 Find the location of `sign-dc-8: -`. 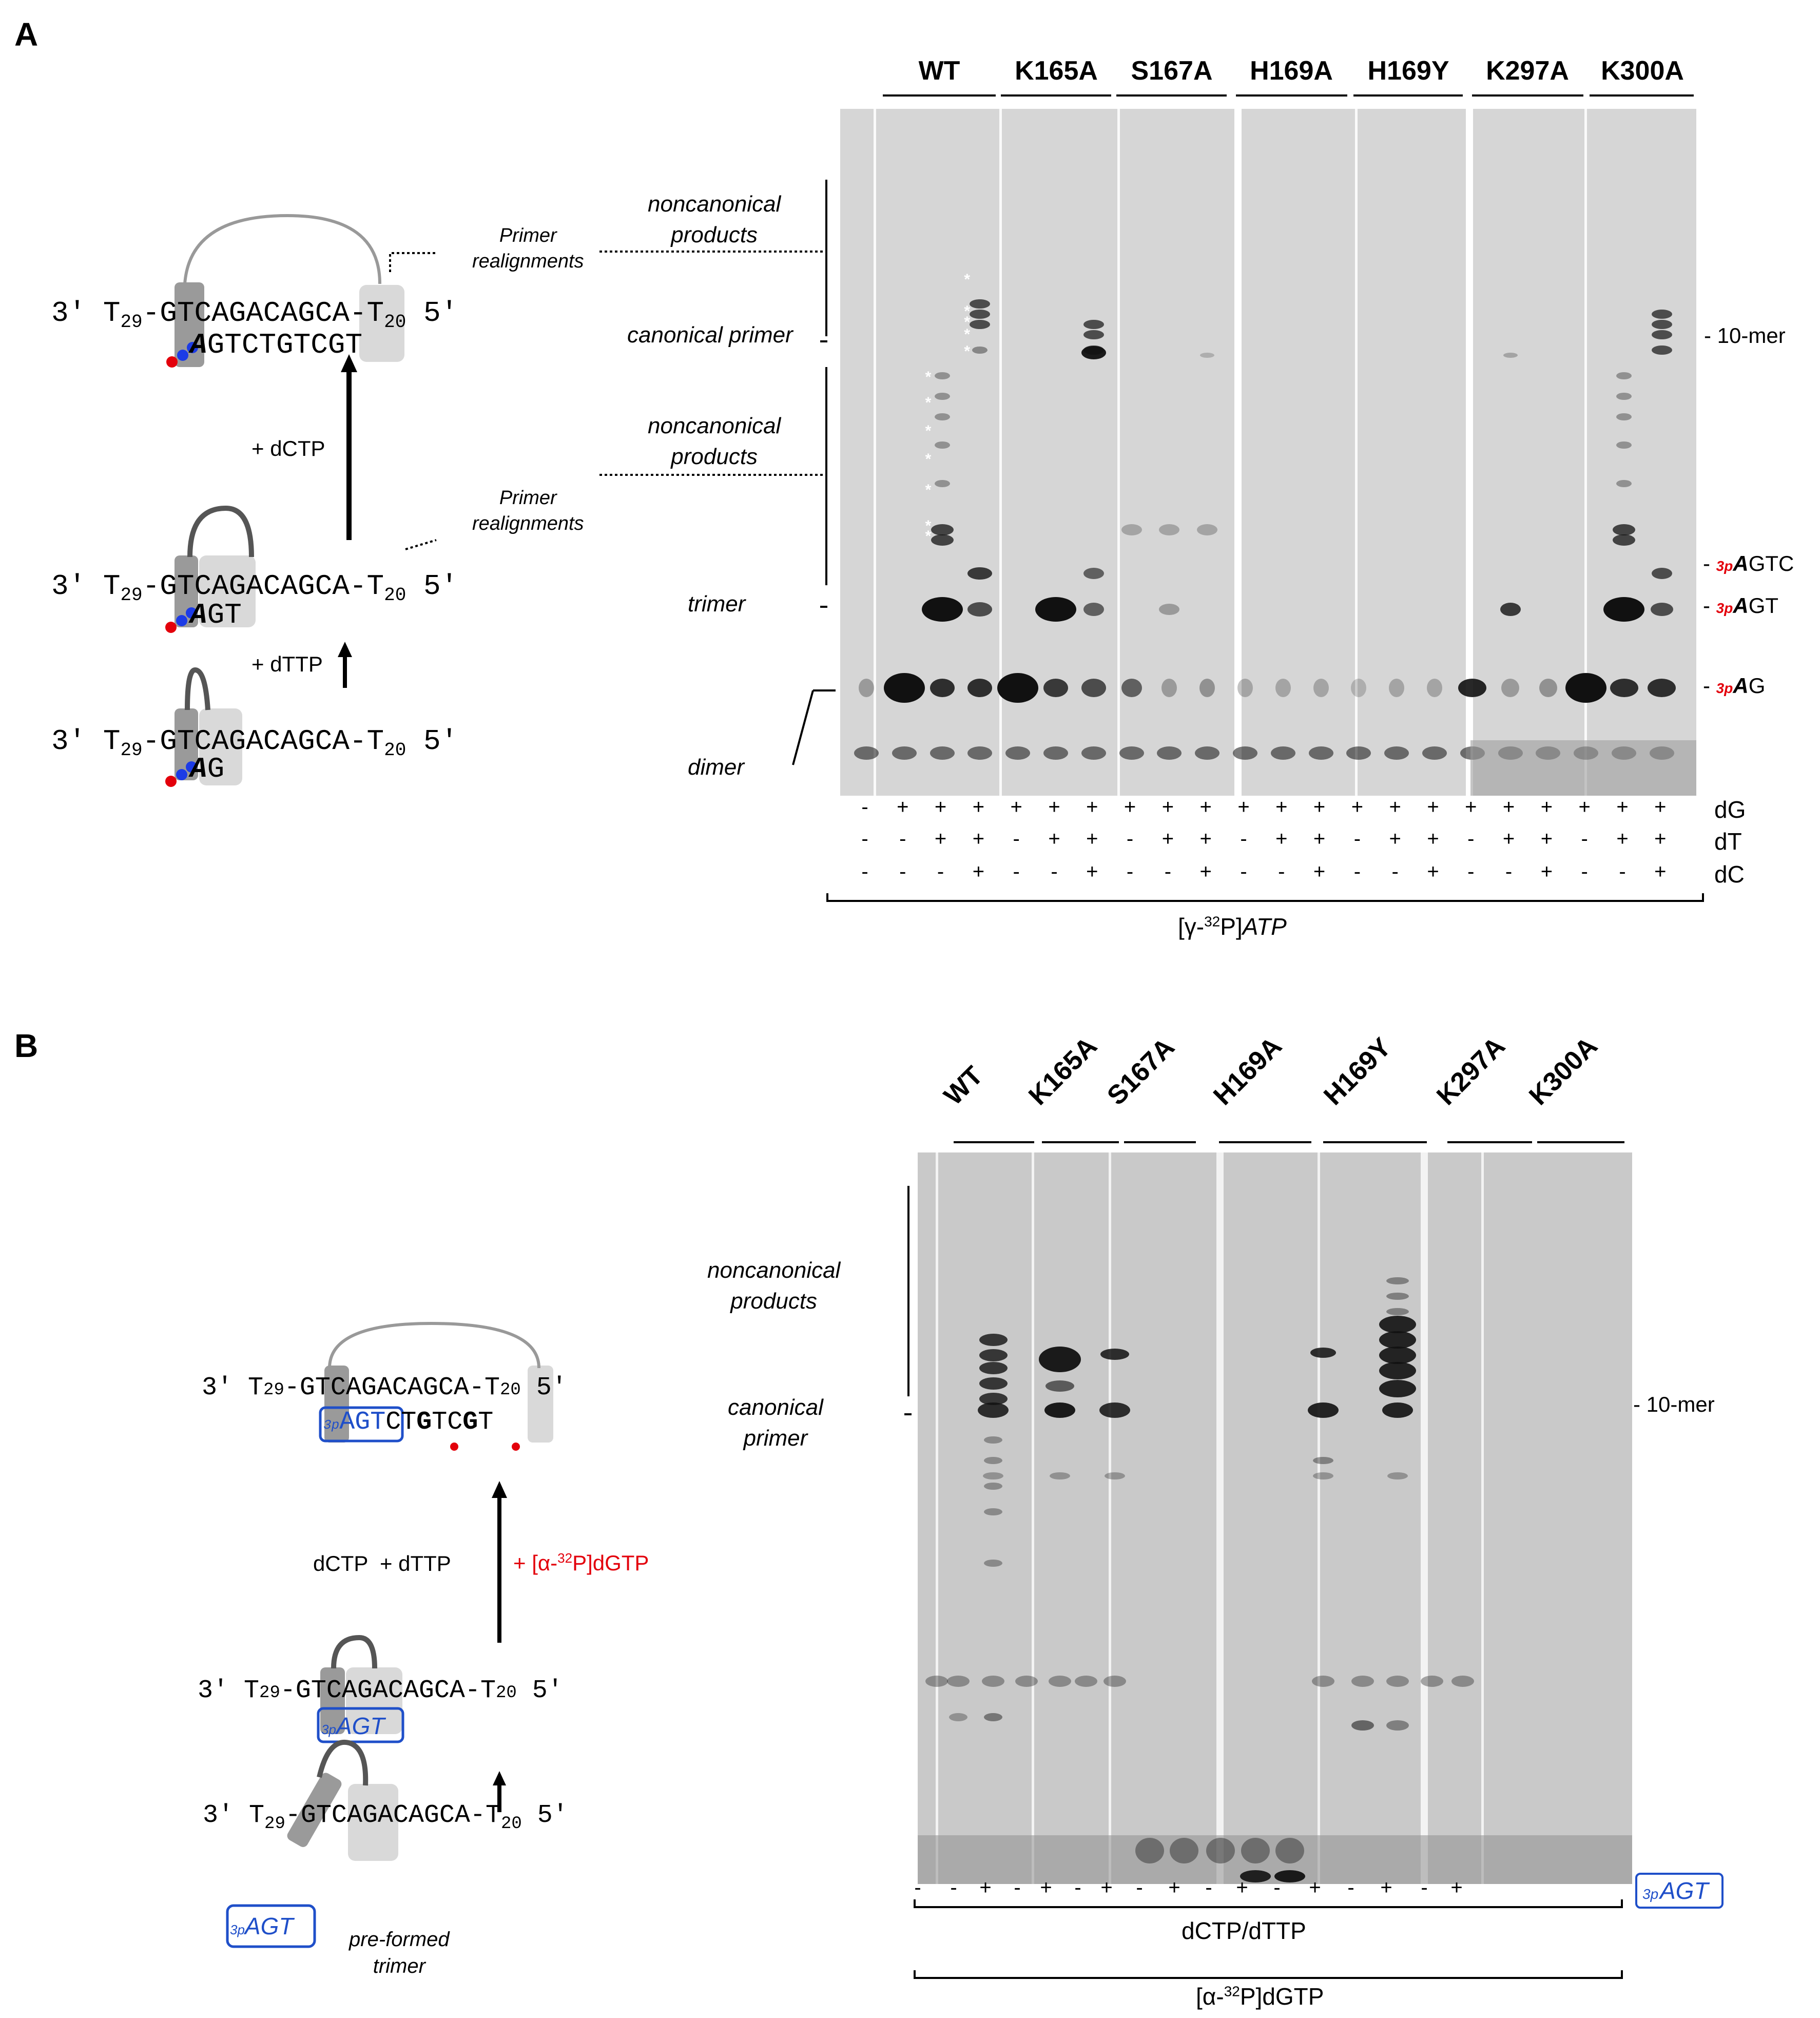

sign-dc-8: - is located at coordinates (1168, 871).